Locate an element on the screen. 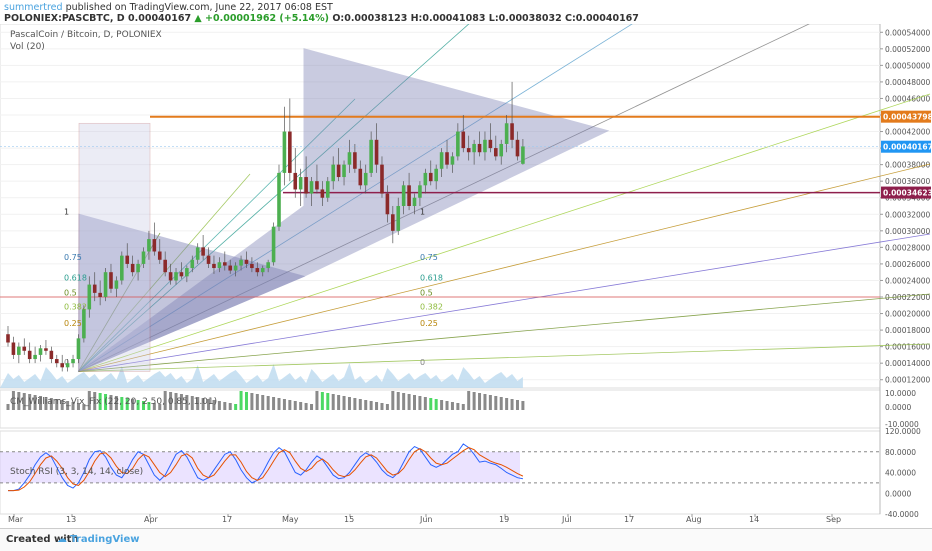 The height and width of the screenshot is (551, 932). time-tick-label: 17 is located at coordinates (227, 519).